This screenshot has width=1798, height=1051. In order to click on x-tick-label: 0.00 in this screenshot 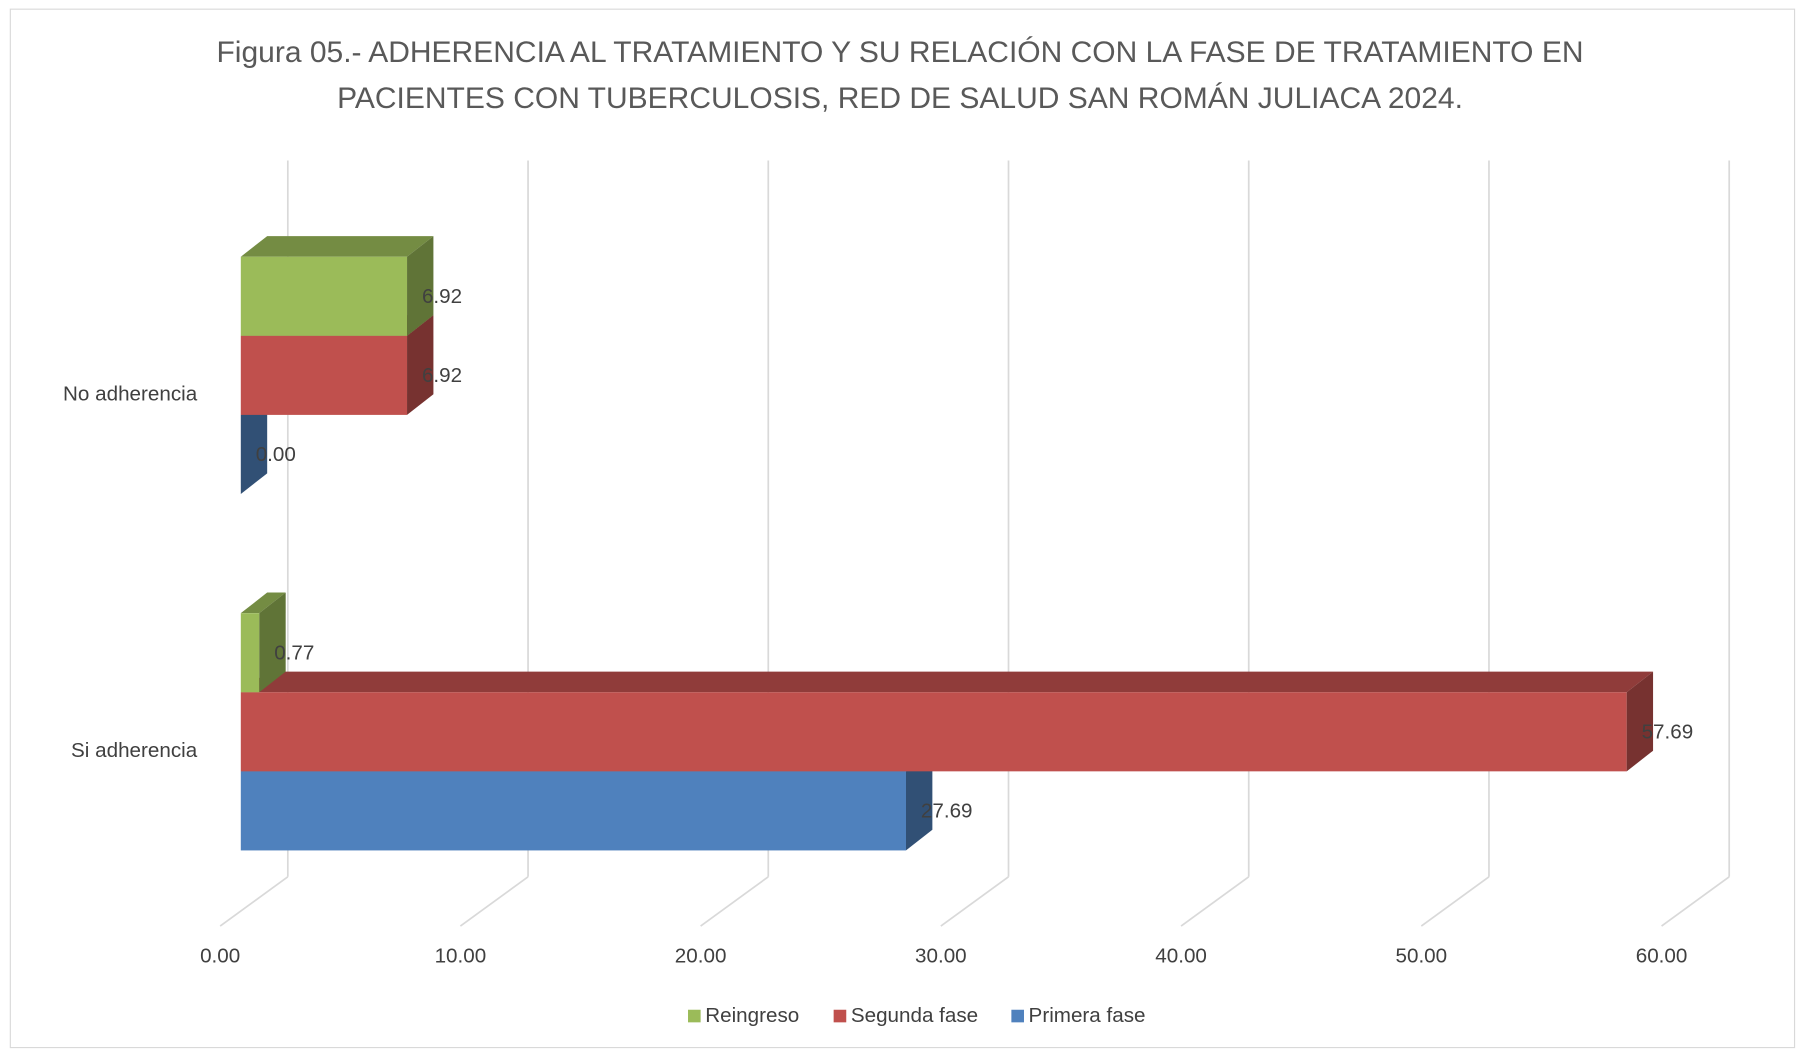, I will do `click(220, 955)`.